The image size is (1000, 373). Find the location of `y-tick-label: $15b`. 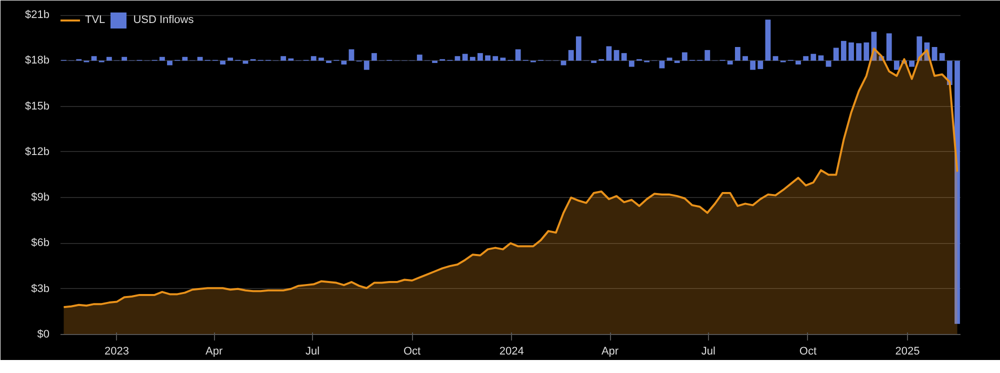

y-tick-label: $15b is located at coordinates (37, 106).